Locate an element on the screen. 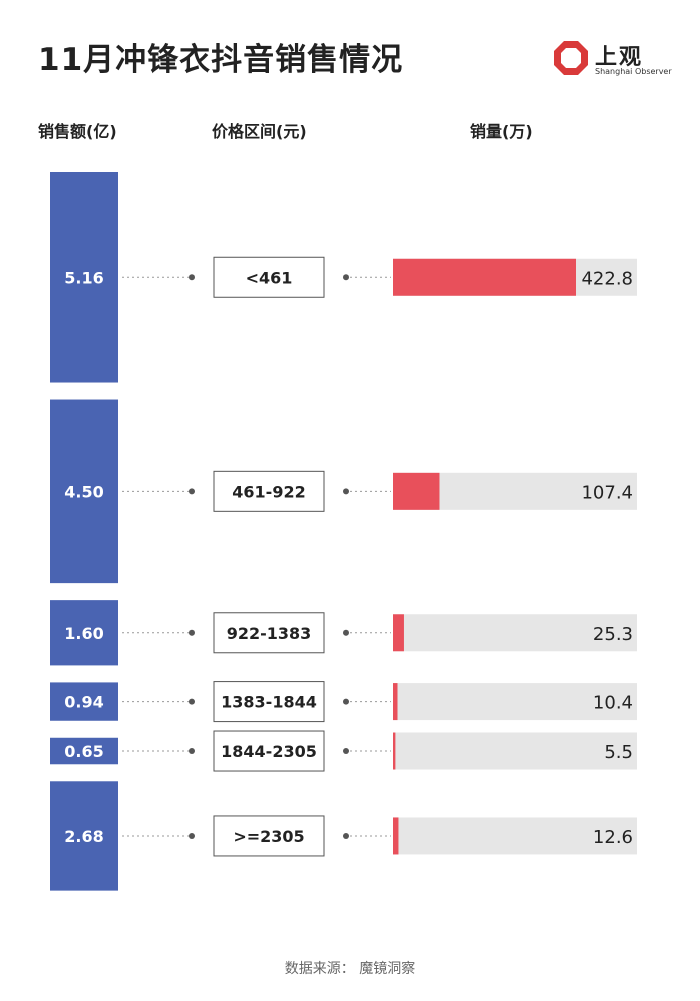 Image resolution: width=700 pixels, height=1001 pixels. volume-label: 107.4 is located at coordinates (607, 492).